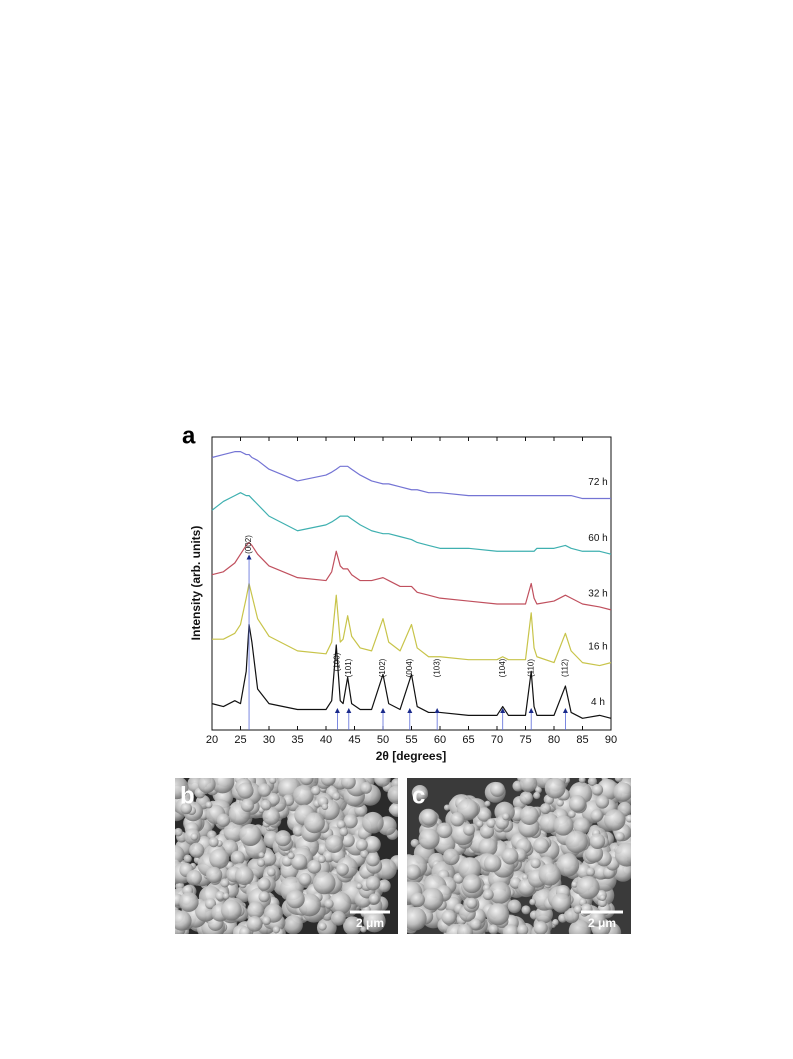 This screenshot has height=1059, width=793. I want to click on x-tick-label: 90, so click(611, 740).